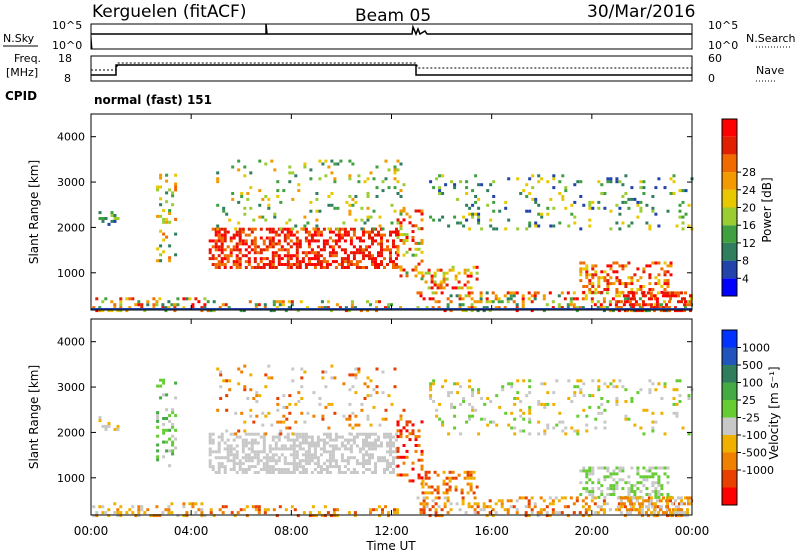  What do you see at coordinates (749, 190) in the screenshot?
I see `colorbar-tick-label: 24` at bounding box center [749, 190].